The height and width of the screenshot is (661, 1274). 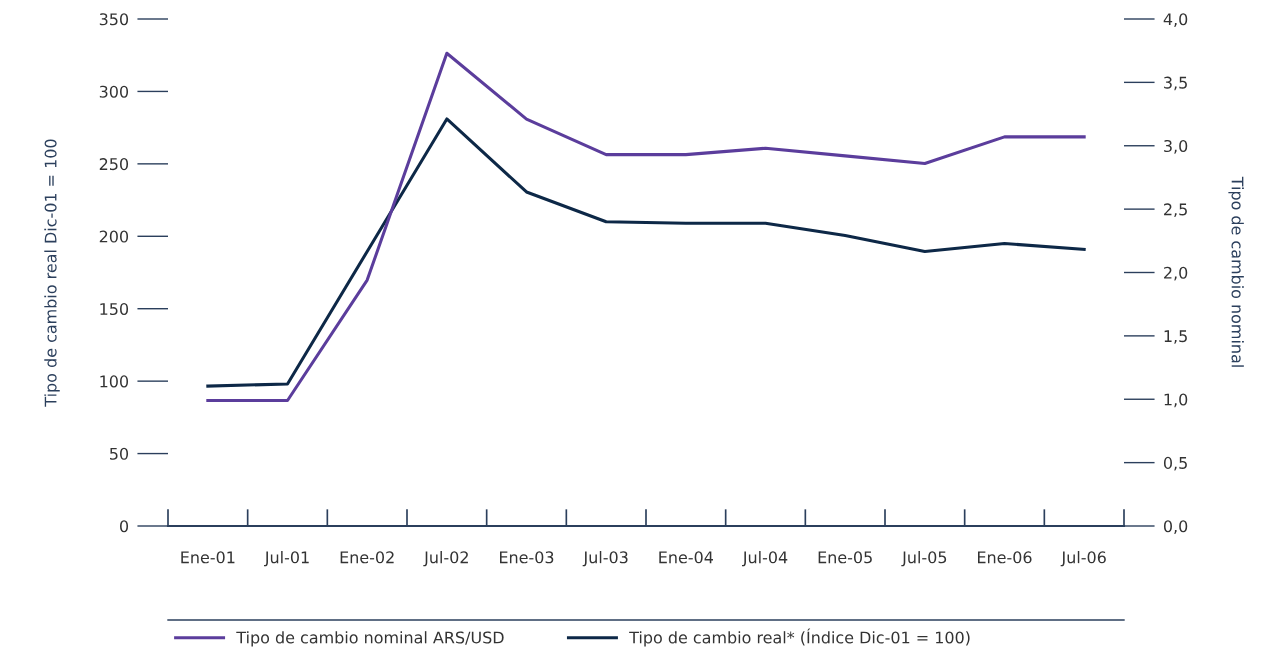 I want to click on x-tick-label: Ene-02, so click(x=367, y=557).